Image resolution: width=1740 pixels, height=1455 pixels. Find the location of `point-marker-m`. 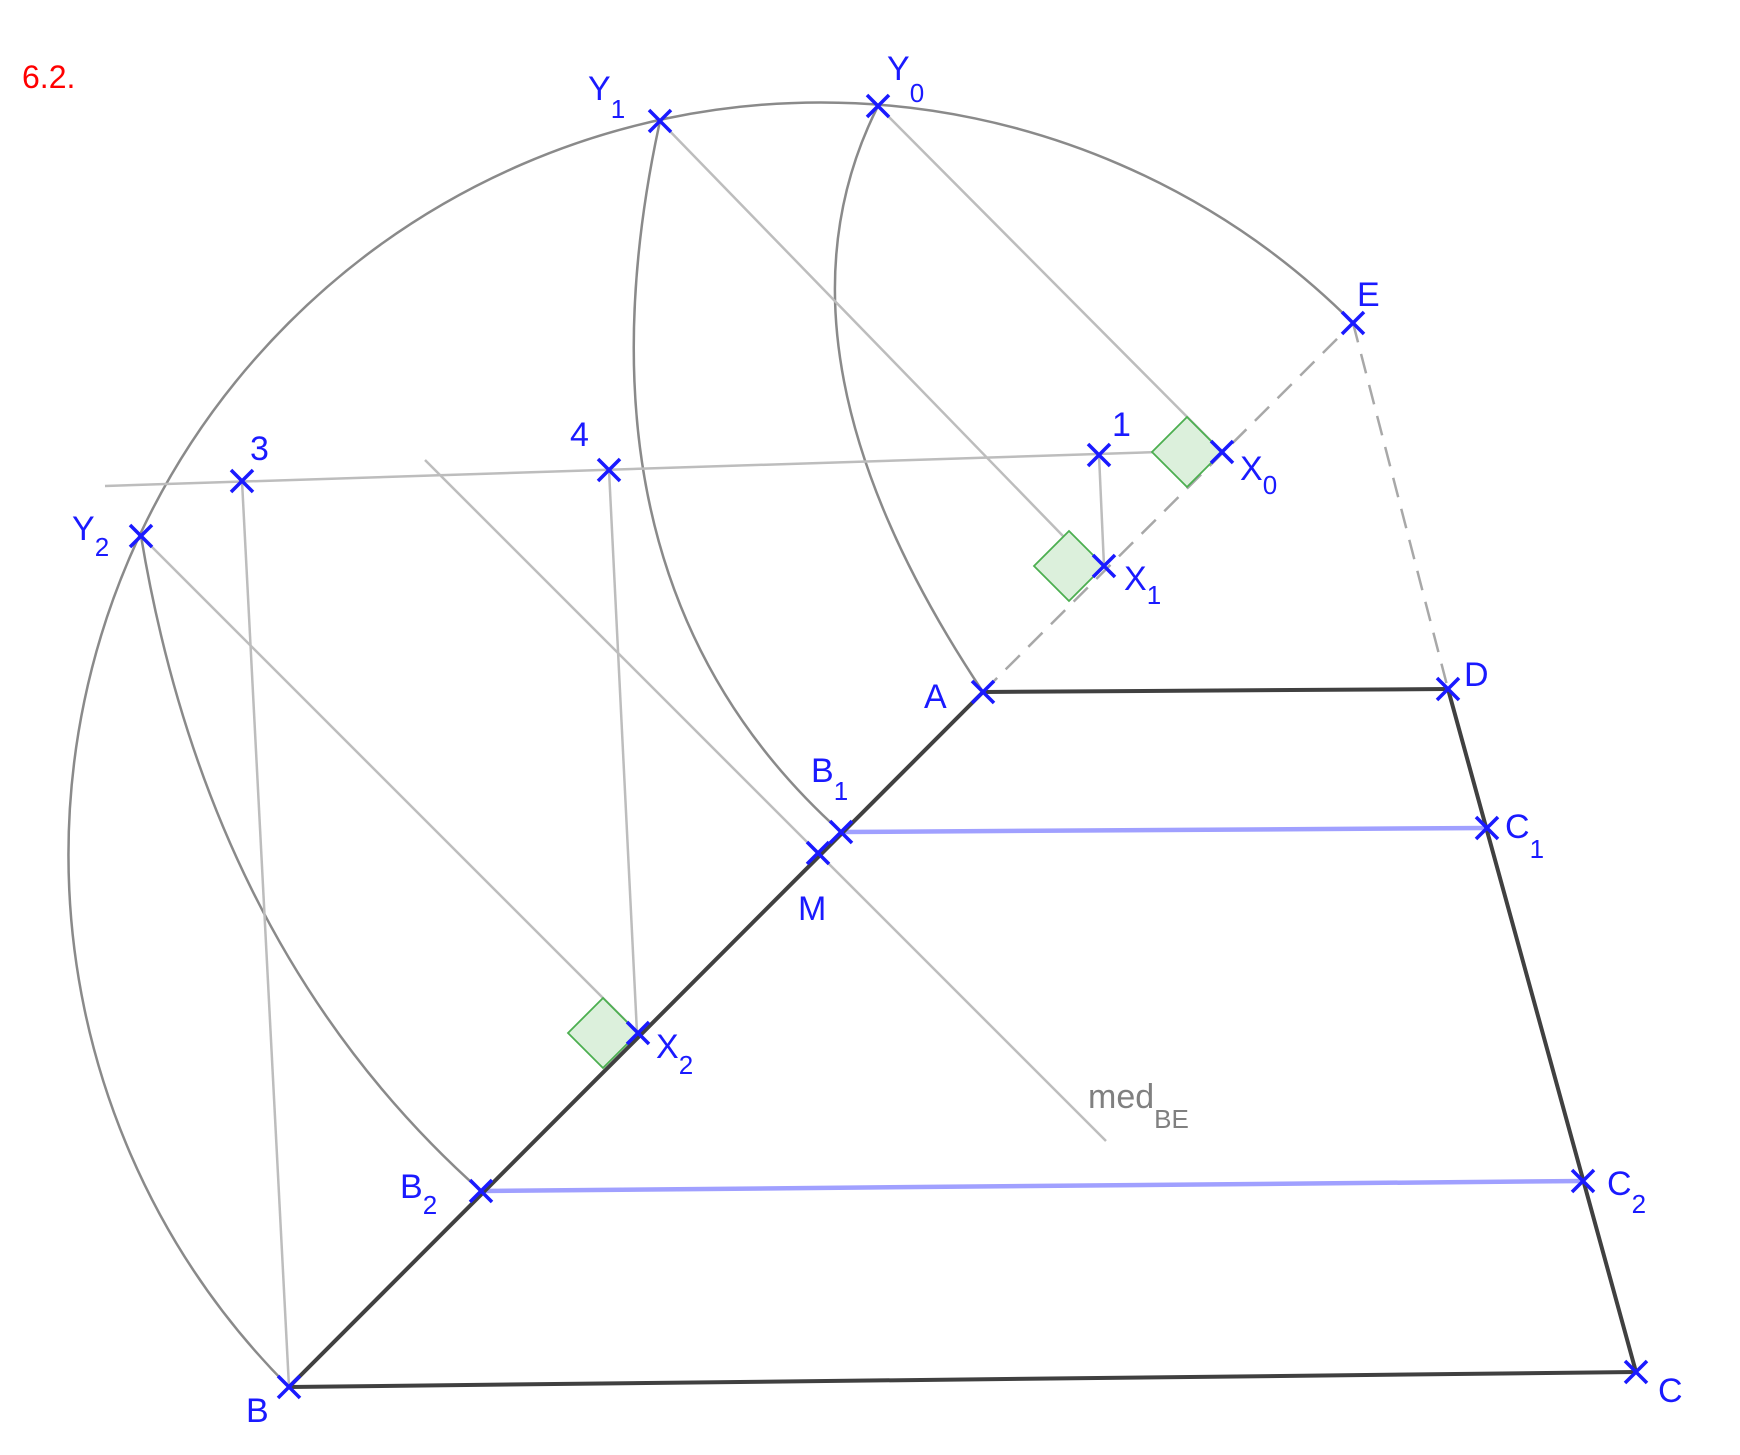

point-marker-m is located at coordinates (818, 853).